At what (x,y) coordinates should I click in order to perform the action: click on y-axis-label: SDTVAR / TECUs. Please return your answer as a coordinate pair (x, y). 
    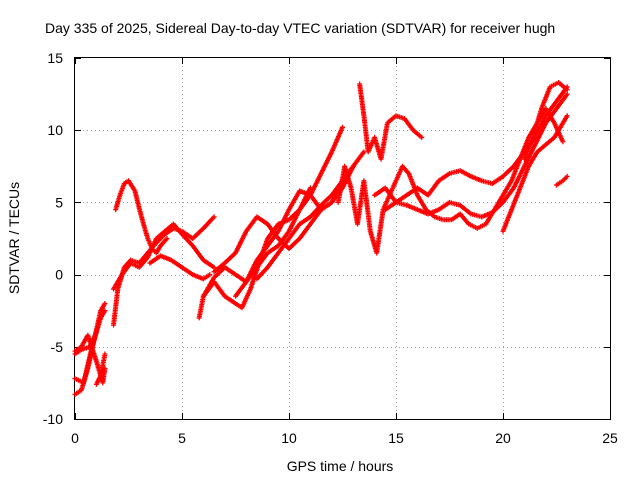
    Looking at the image, I should click on (14, 238).